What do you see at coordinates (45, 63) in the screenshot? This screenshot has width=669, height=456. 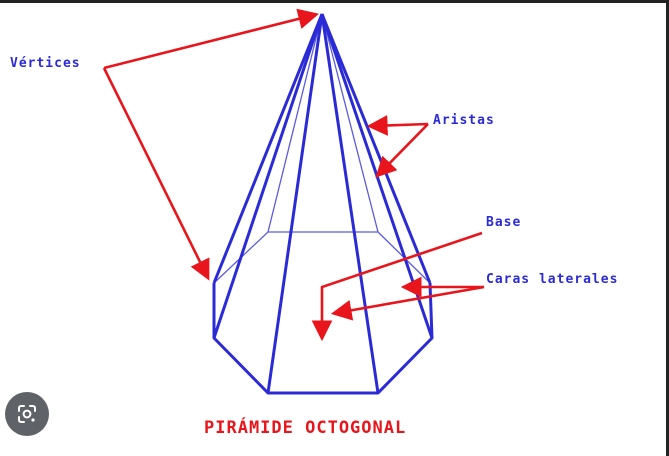 I see `label-vertices: Vértices` at bounding box center [45, 63].